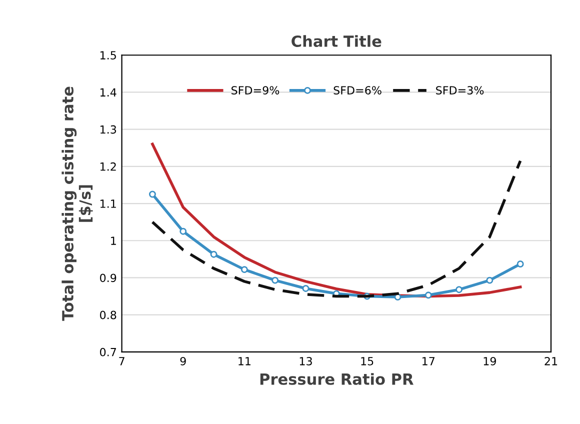 The image size is (580, 424). Describe the element at coordinates (108, 315) in the screenshot. I see `y-tick-label: 0.8` at that location.